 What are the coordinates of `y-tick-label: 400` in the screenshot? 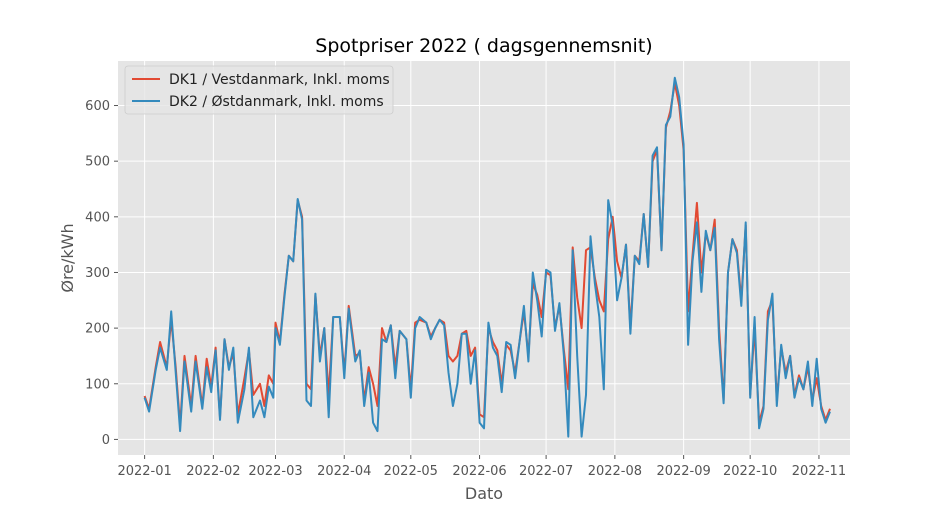 It's located at (97, 217).